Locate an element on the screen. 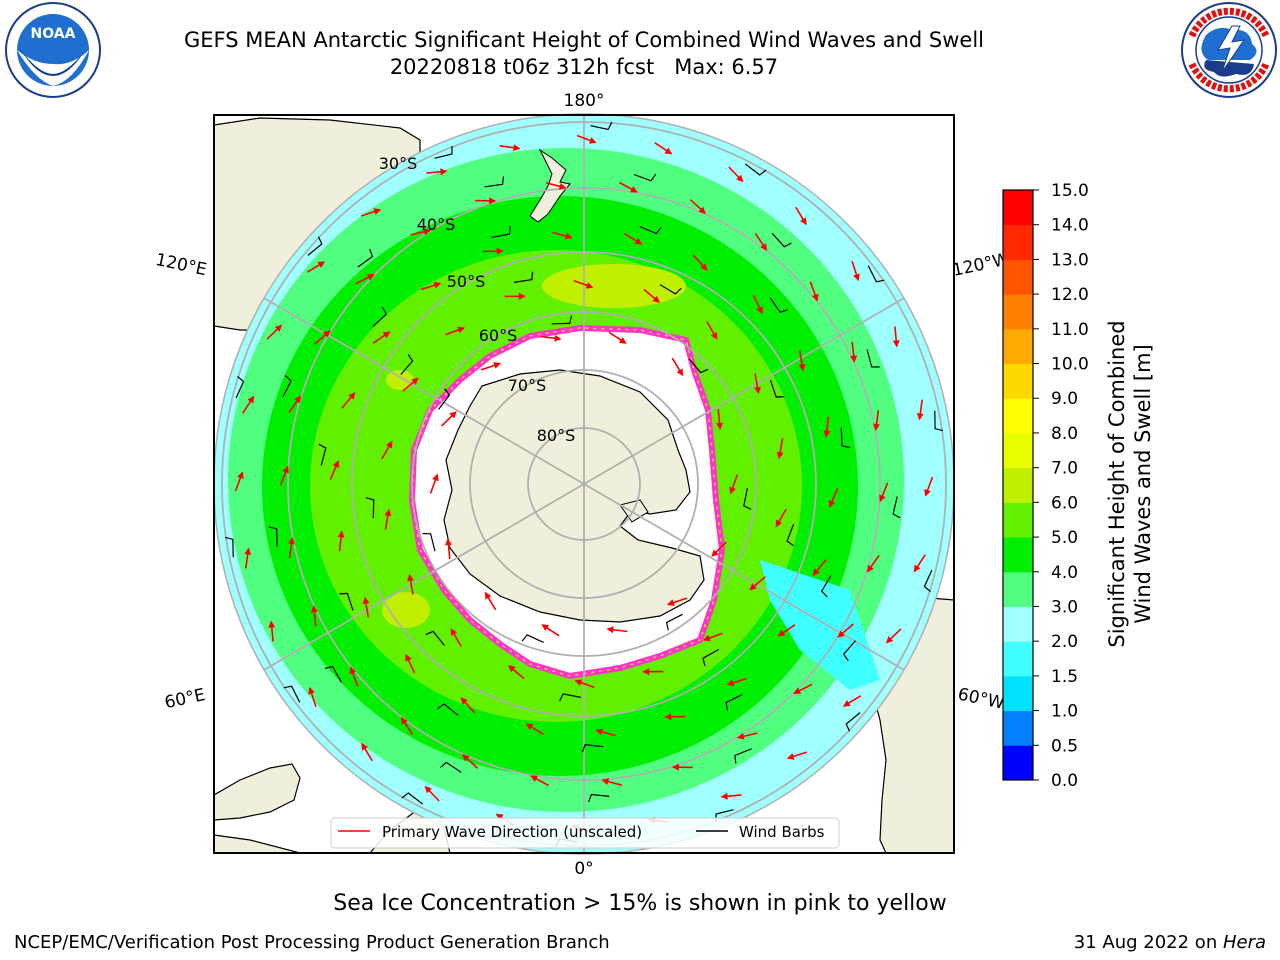 This screenshot has height=960, width=1280. land-antarctica is located at coordinates (574, 496).